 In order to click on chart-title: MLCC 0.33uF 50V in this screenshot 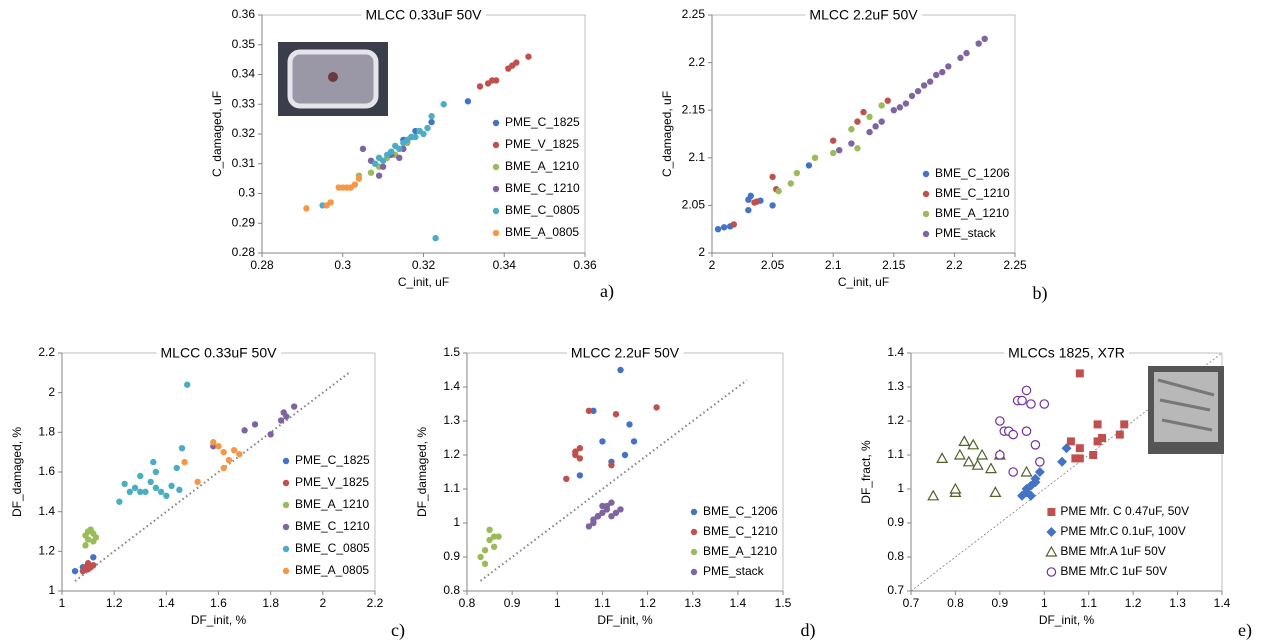, I will do `click(219, 353)`.